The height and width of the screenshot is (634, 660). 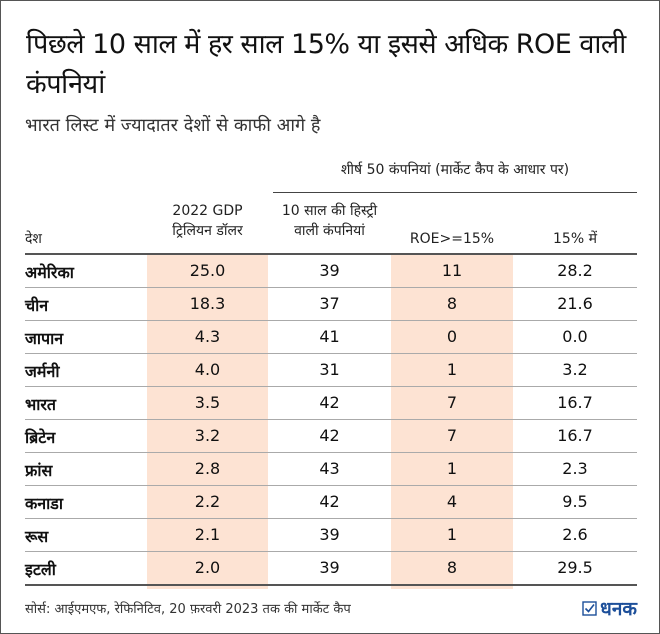 I want to click on gdp-cell: 2.1, so click(x=207, y=534).